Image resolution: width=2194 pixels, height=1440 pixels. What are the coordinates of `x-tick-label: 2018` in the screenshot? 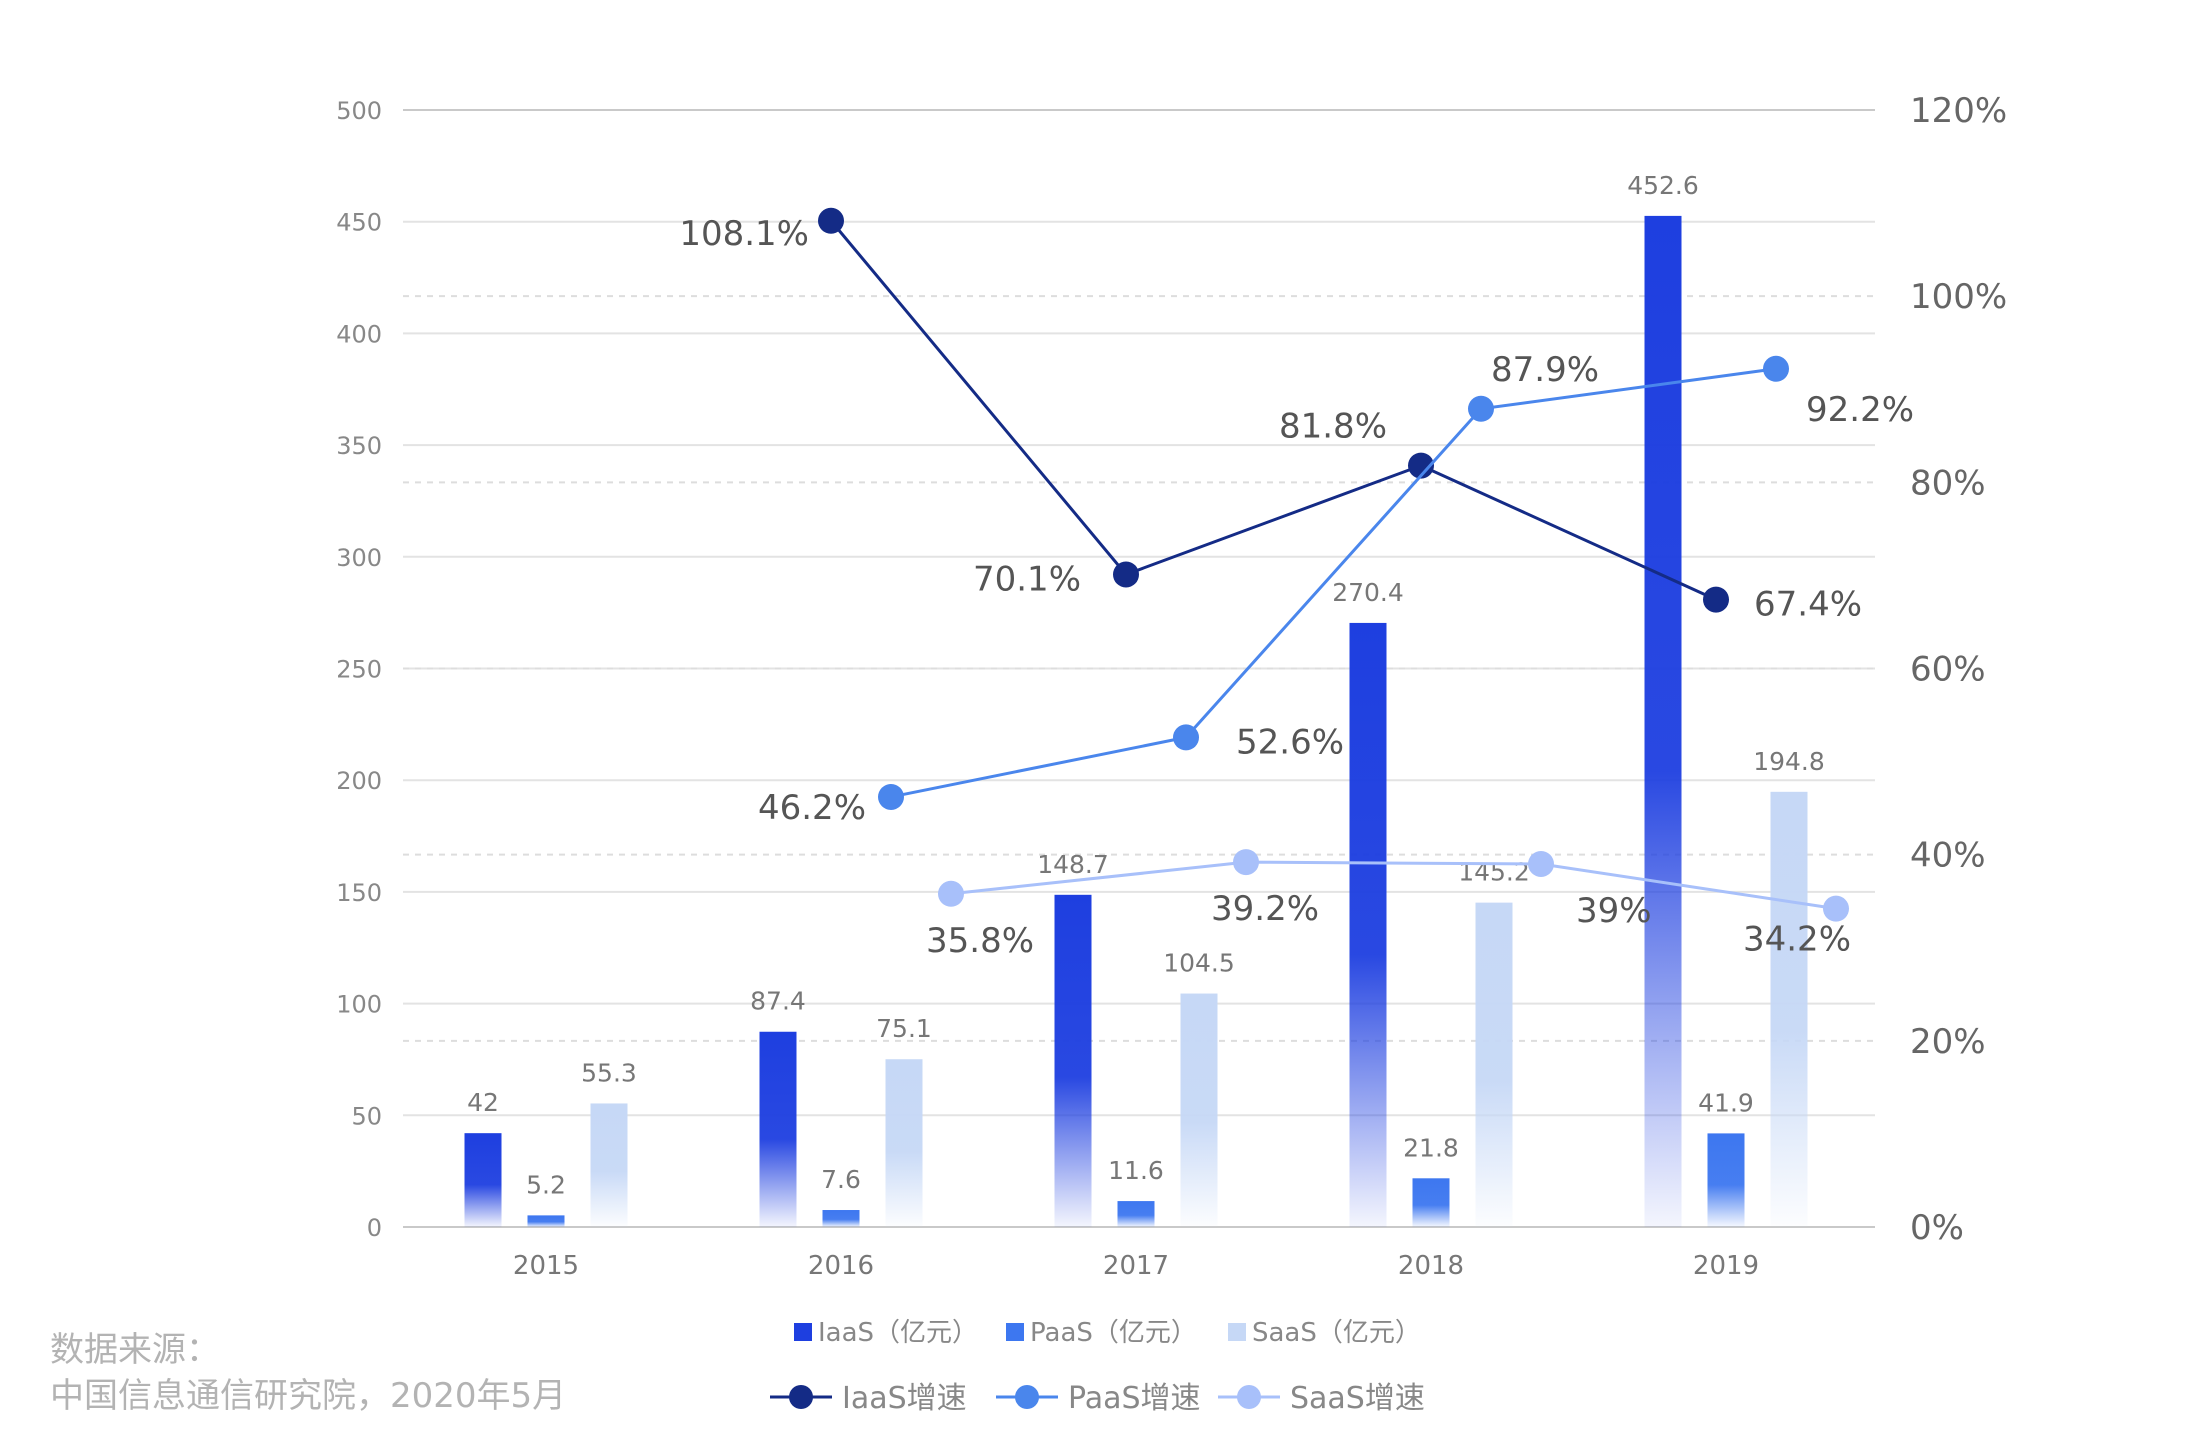 It's located at (1431, 1266).